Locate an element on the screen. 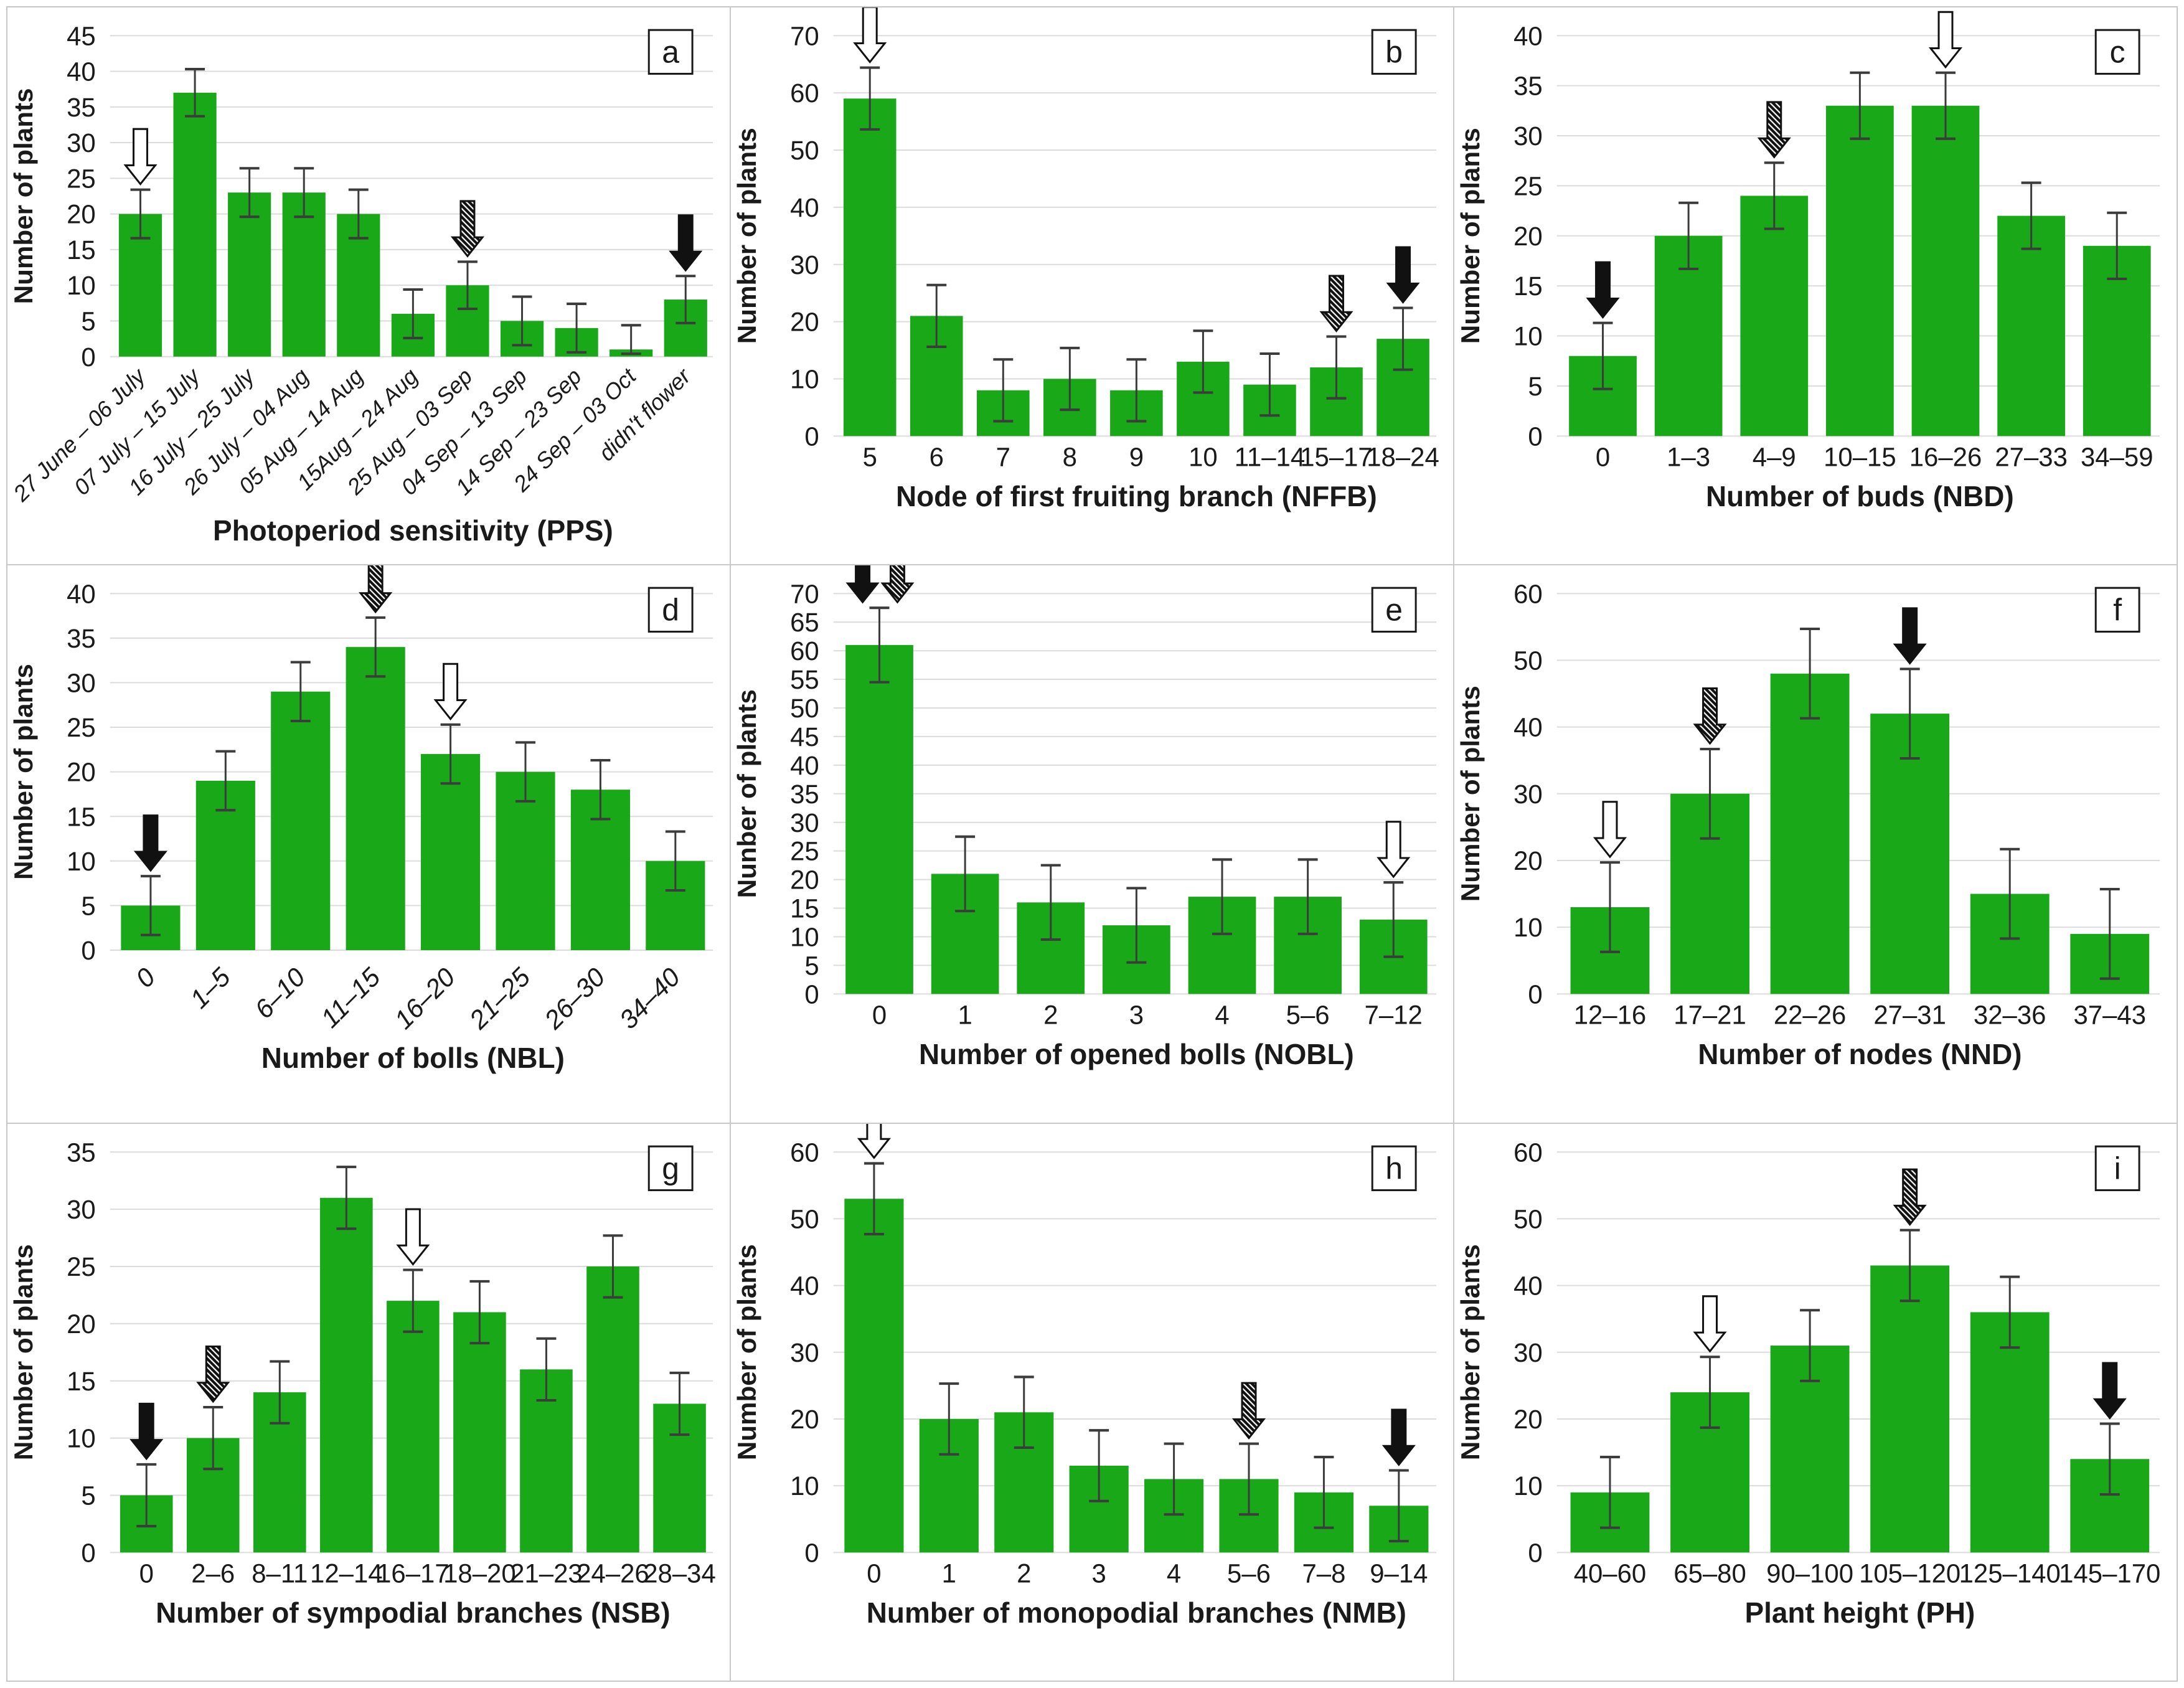  panel-letter-box: c is located at coordinates (2117, 52).